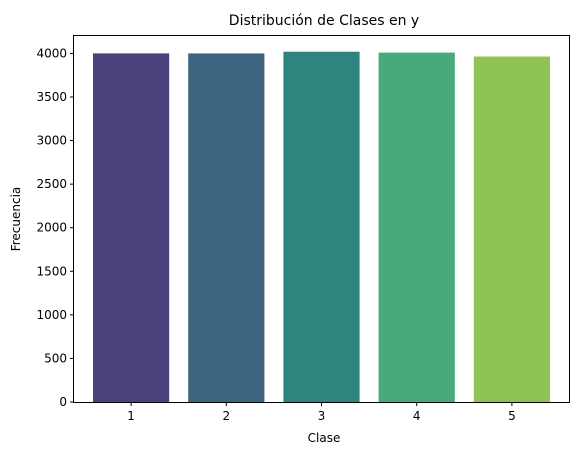 This screenshot has width=580, height=455. I want to click on x-axis-ticks: 1 2 3 4 5, so click(321, 412).